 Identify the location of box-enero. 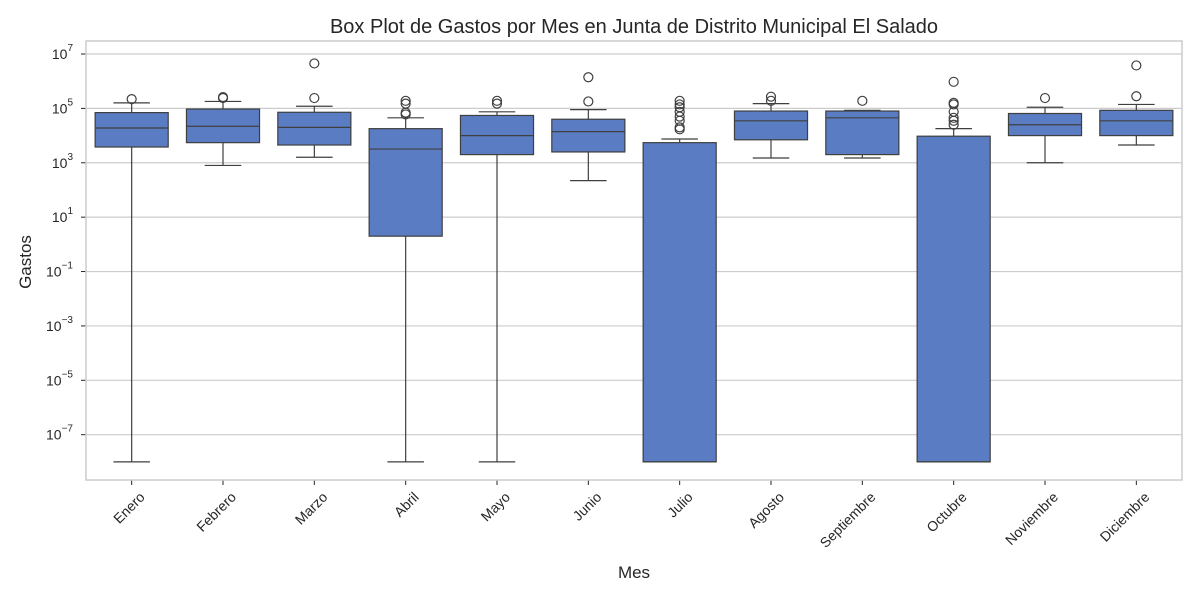
(131, 278).